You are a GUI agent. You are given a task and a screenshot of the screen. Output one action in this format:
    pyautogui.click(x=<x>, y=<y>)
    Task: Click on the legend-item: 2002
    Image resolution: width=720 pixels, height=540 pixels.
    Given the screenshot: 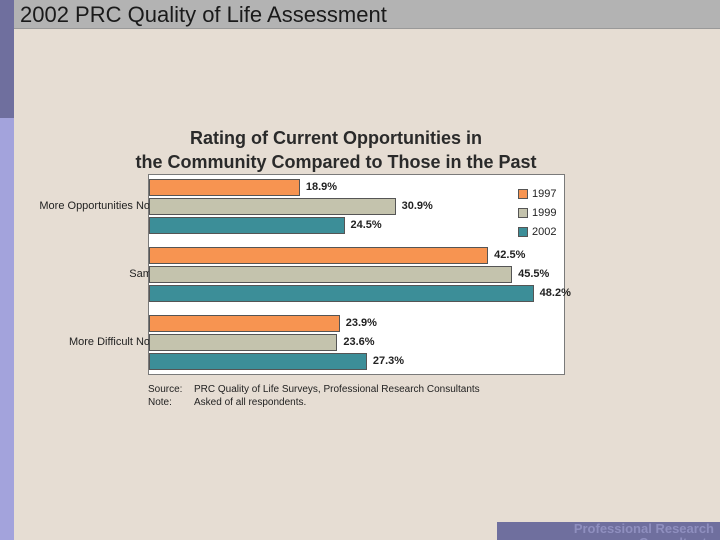 What is the action you would take?
    pyautogui.click(x=537, y=231)
    